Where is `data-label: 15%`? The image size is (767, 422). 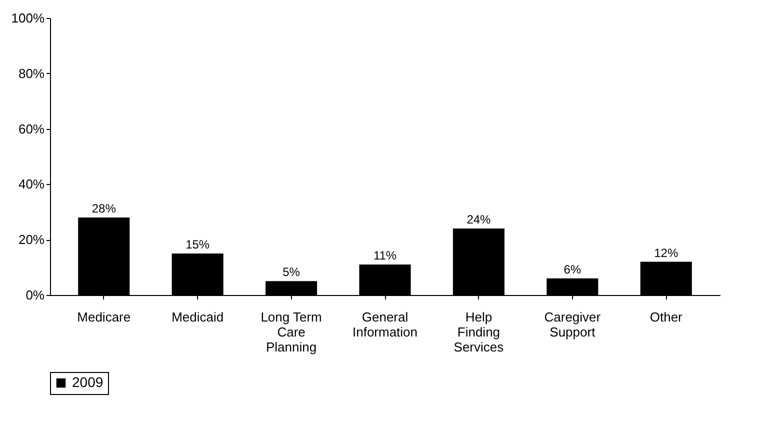 data-label: 15% is located at coordinates (198, 244).